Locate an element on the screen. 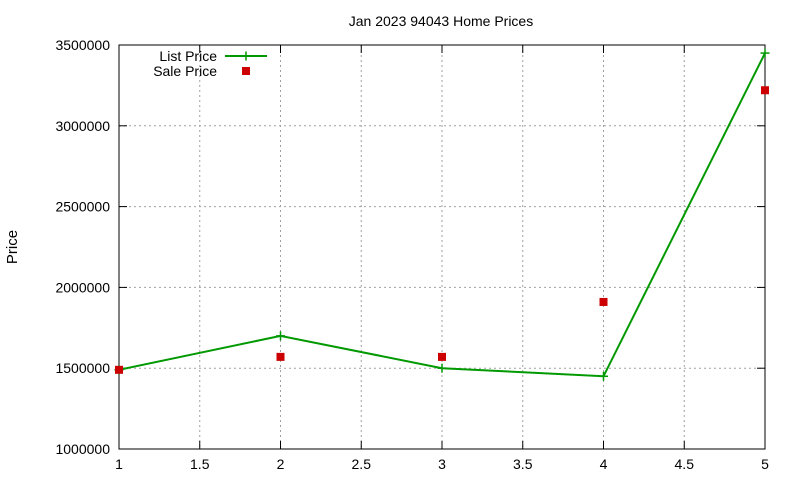 Image resolution: width=800 pixels, height=480 pixels. legend-label: List Price is located at coordinates (188, 56).